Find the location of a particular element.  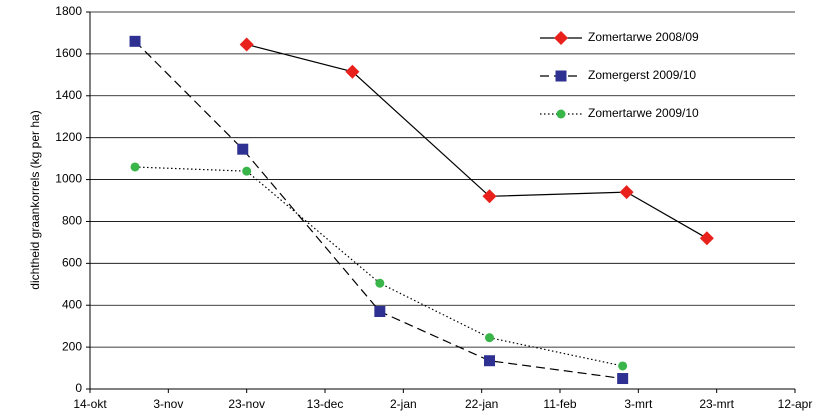

y-tick-label: 200 is located at coordinates (72, 346).